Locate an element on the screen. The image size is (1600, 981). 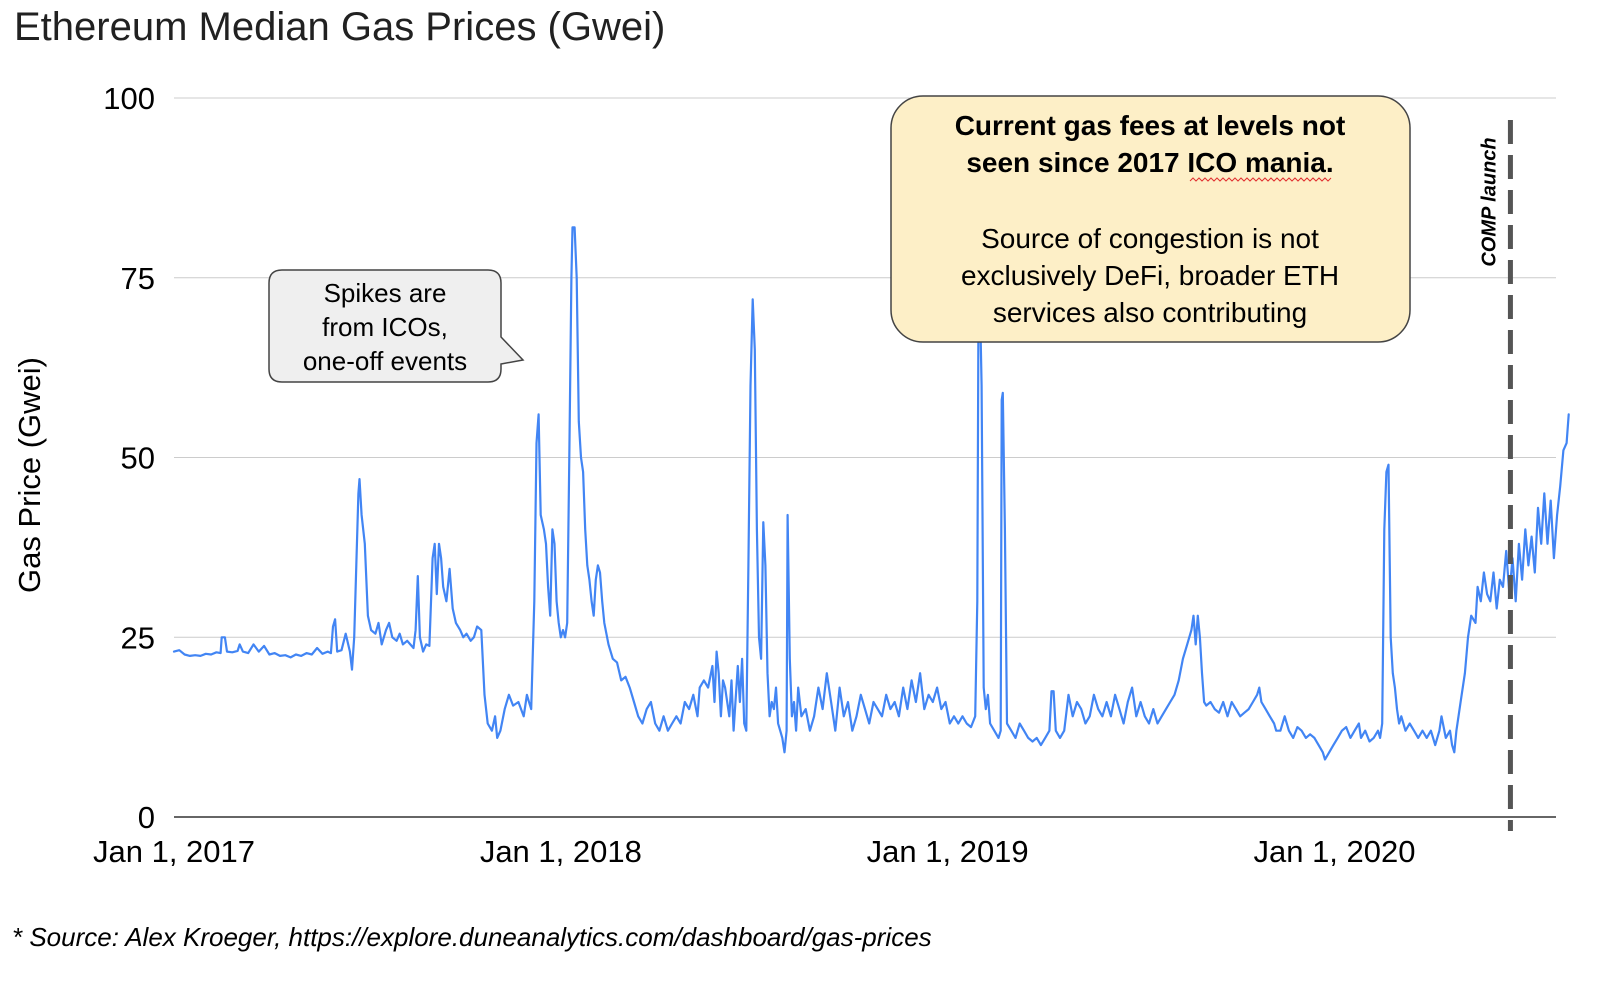
y-tick-labels: 0 25 50 75 100 is located at coordinates (129, 458).